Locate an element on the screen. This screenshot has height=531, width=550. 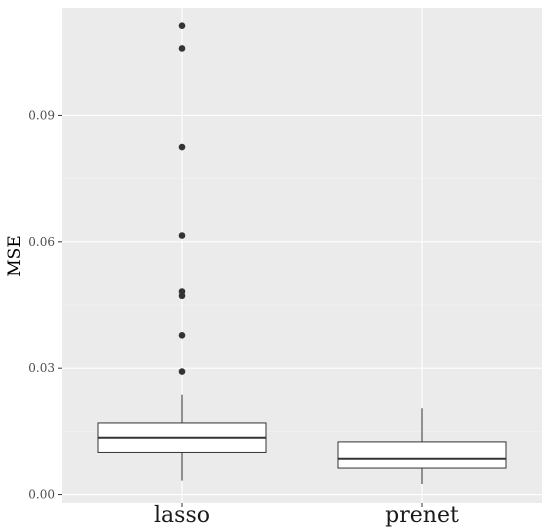
x-axis-ticks: lasso prenet is located at coordinates (306, 515).